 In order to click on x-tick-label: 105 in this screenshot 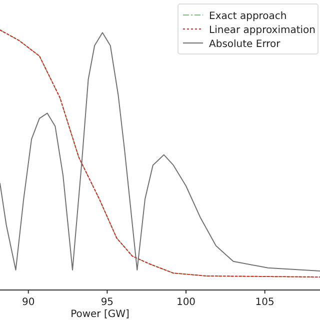, I will do `click(264, 302)`.